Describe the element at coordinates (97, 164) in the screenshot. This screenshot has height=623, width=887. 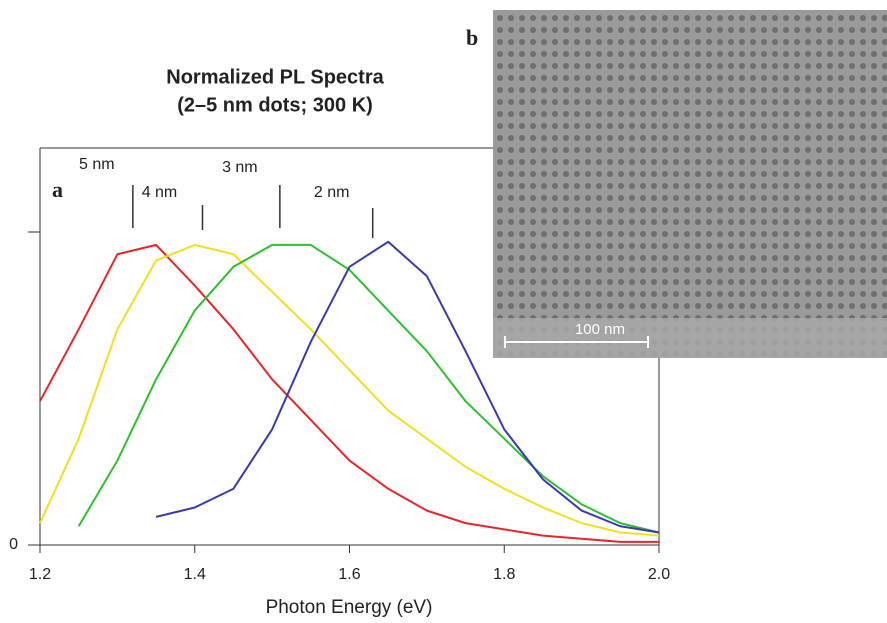
I see `peak-label: 5 nm` at that location.